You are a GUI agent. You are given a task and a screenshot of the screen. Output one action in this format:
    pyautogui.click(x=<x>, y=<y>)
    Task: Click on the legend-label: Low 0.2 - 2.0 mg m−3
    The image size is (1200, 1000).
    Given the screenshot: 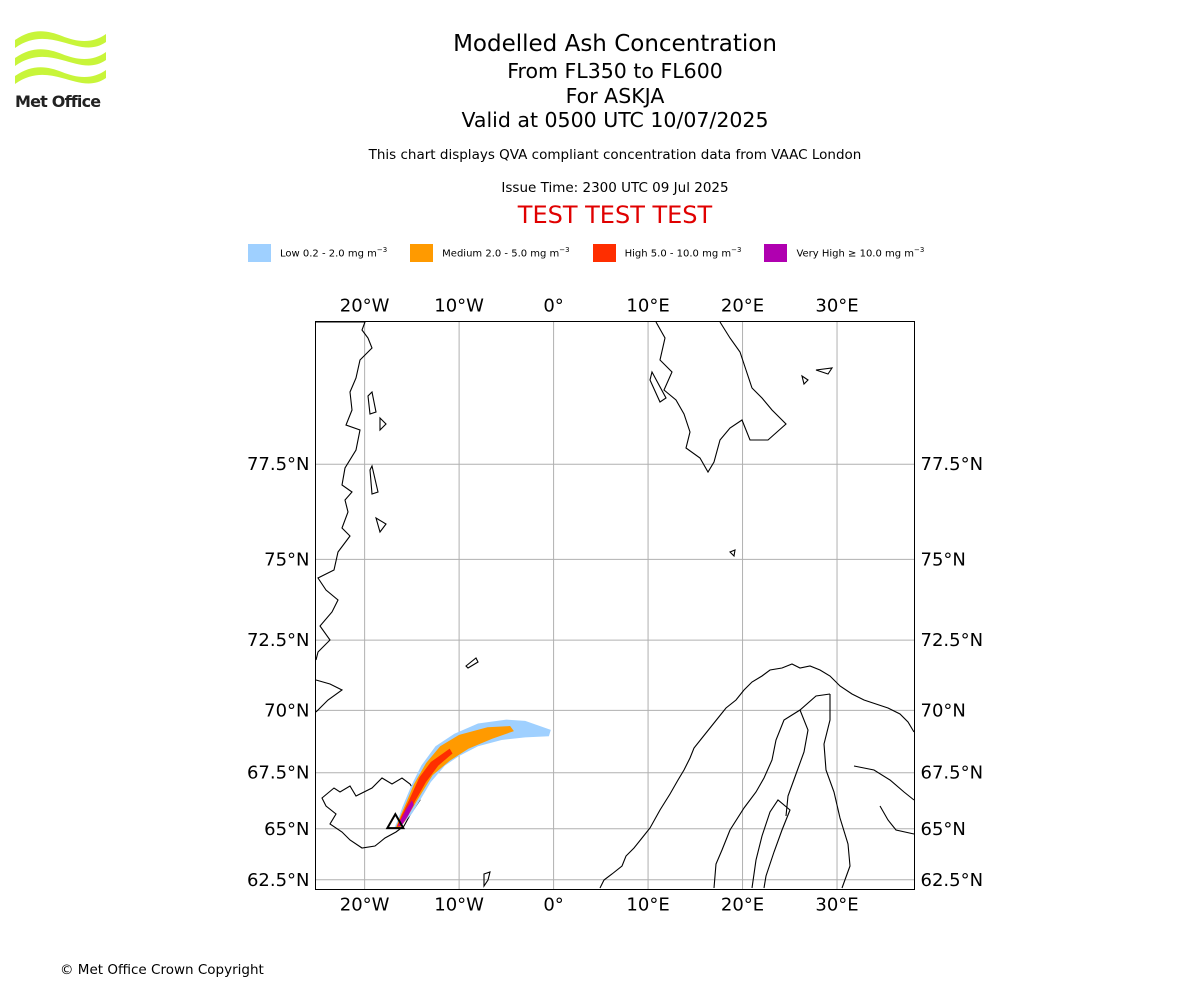 What is the action you would take?
    pyautogui.click(x=334, y=253)
    